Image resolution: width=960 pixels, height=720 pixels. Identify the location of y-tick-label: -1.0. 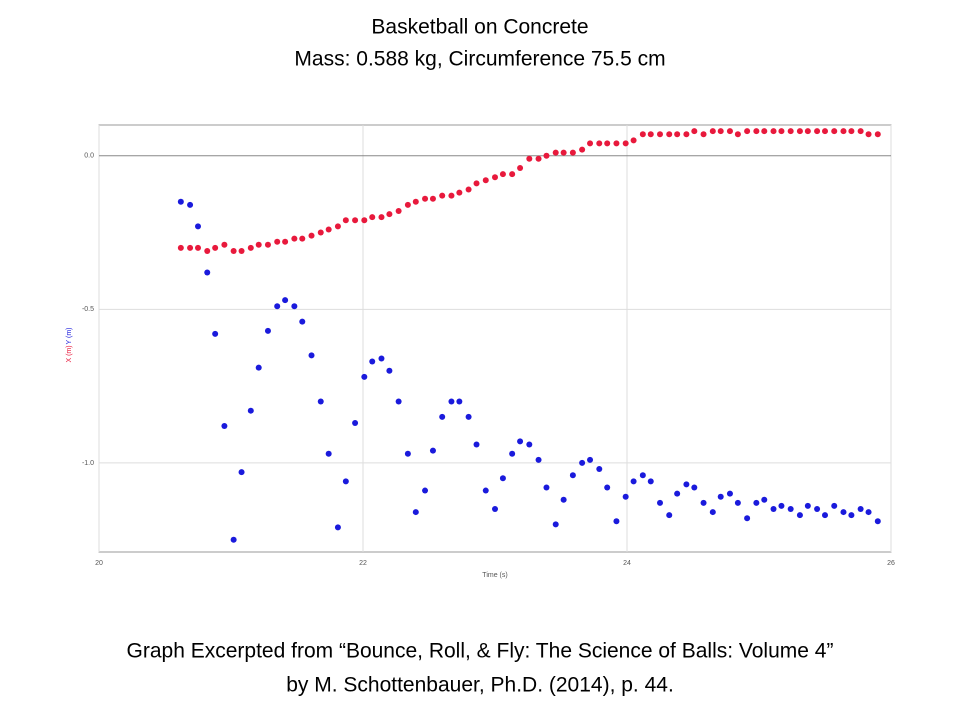
(88, 463).